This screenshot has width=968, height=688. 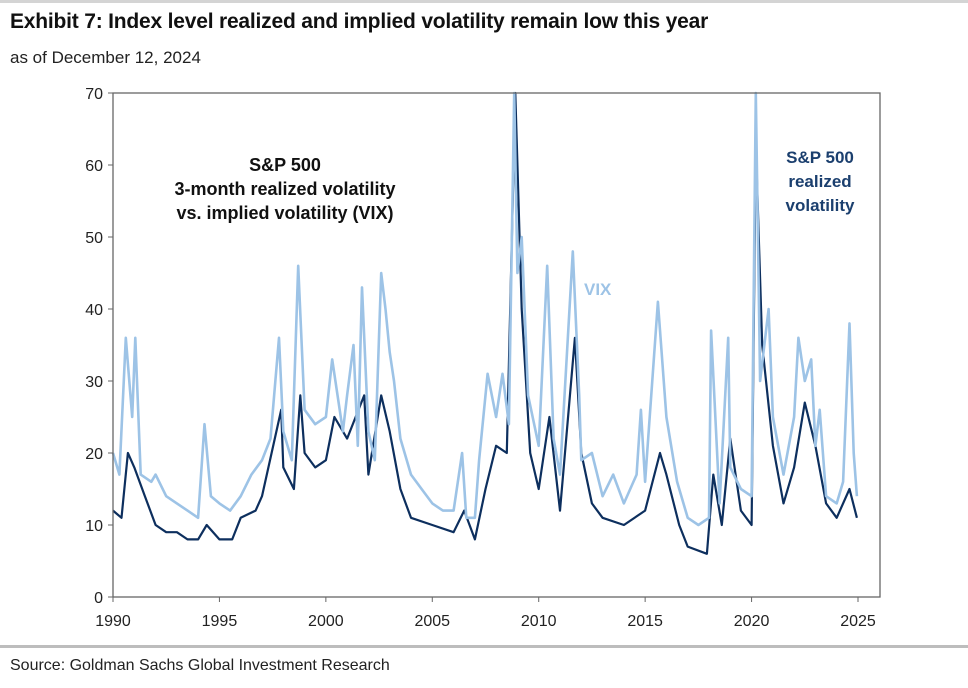 What do you see at coordinates (94, 382) in the screenshot?
I see `y-tick-label: 30` at bounding box center [94, 382].